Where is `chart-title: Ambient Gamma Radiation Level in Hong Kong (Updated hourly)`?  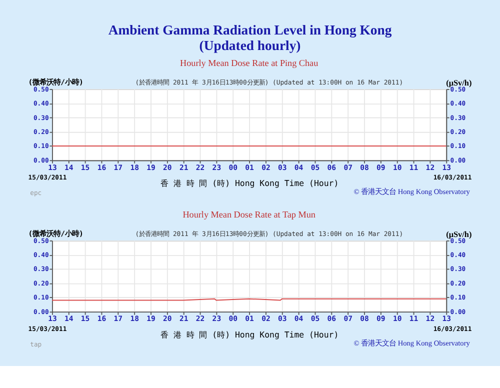 chart-title: Ambient Gamma Radiation Level in Hong Kong (Updated hourly) is located at coordinates (250, 38).